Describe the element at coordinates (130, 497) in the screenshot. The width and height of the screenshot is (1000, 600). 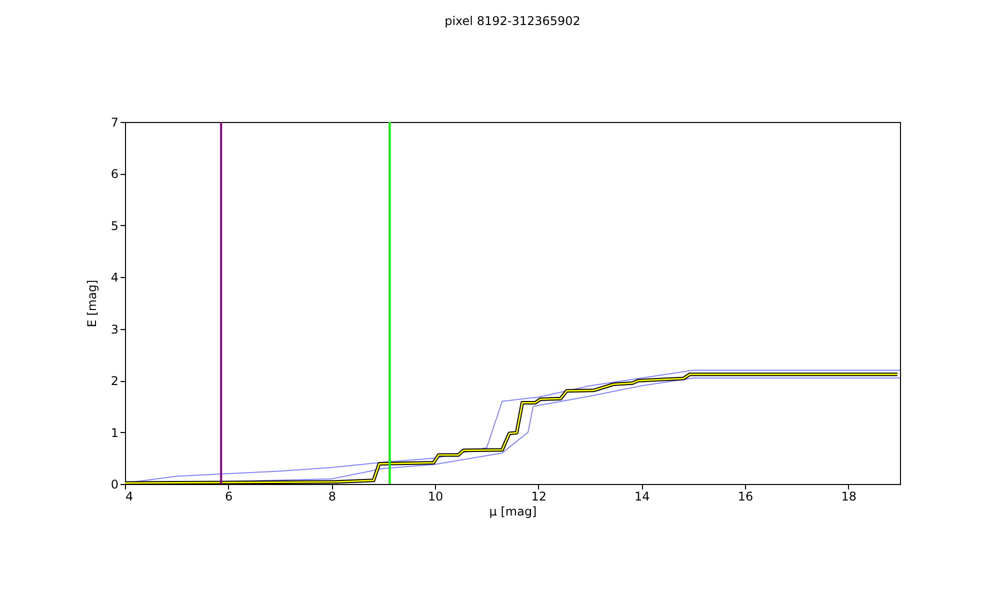
I see `x-tick-label: 4` at that location.